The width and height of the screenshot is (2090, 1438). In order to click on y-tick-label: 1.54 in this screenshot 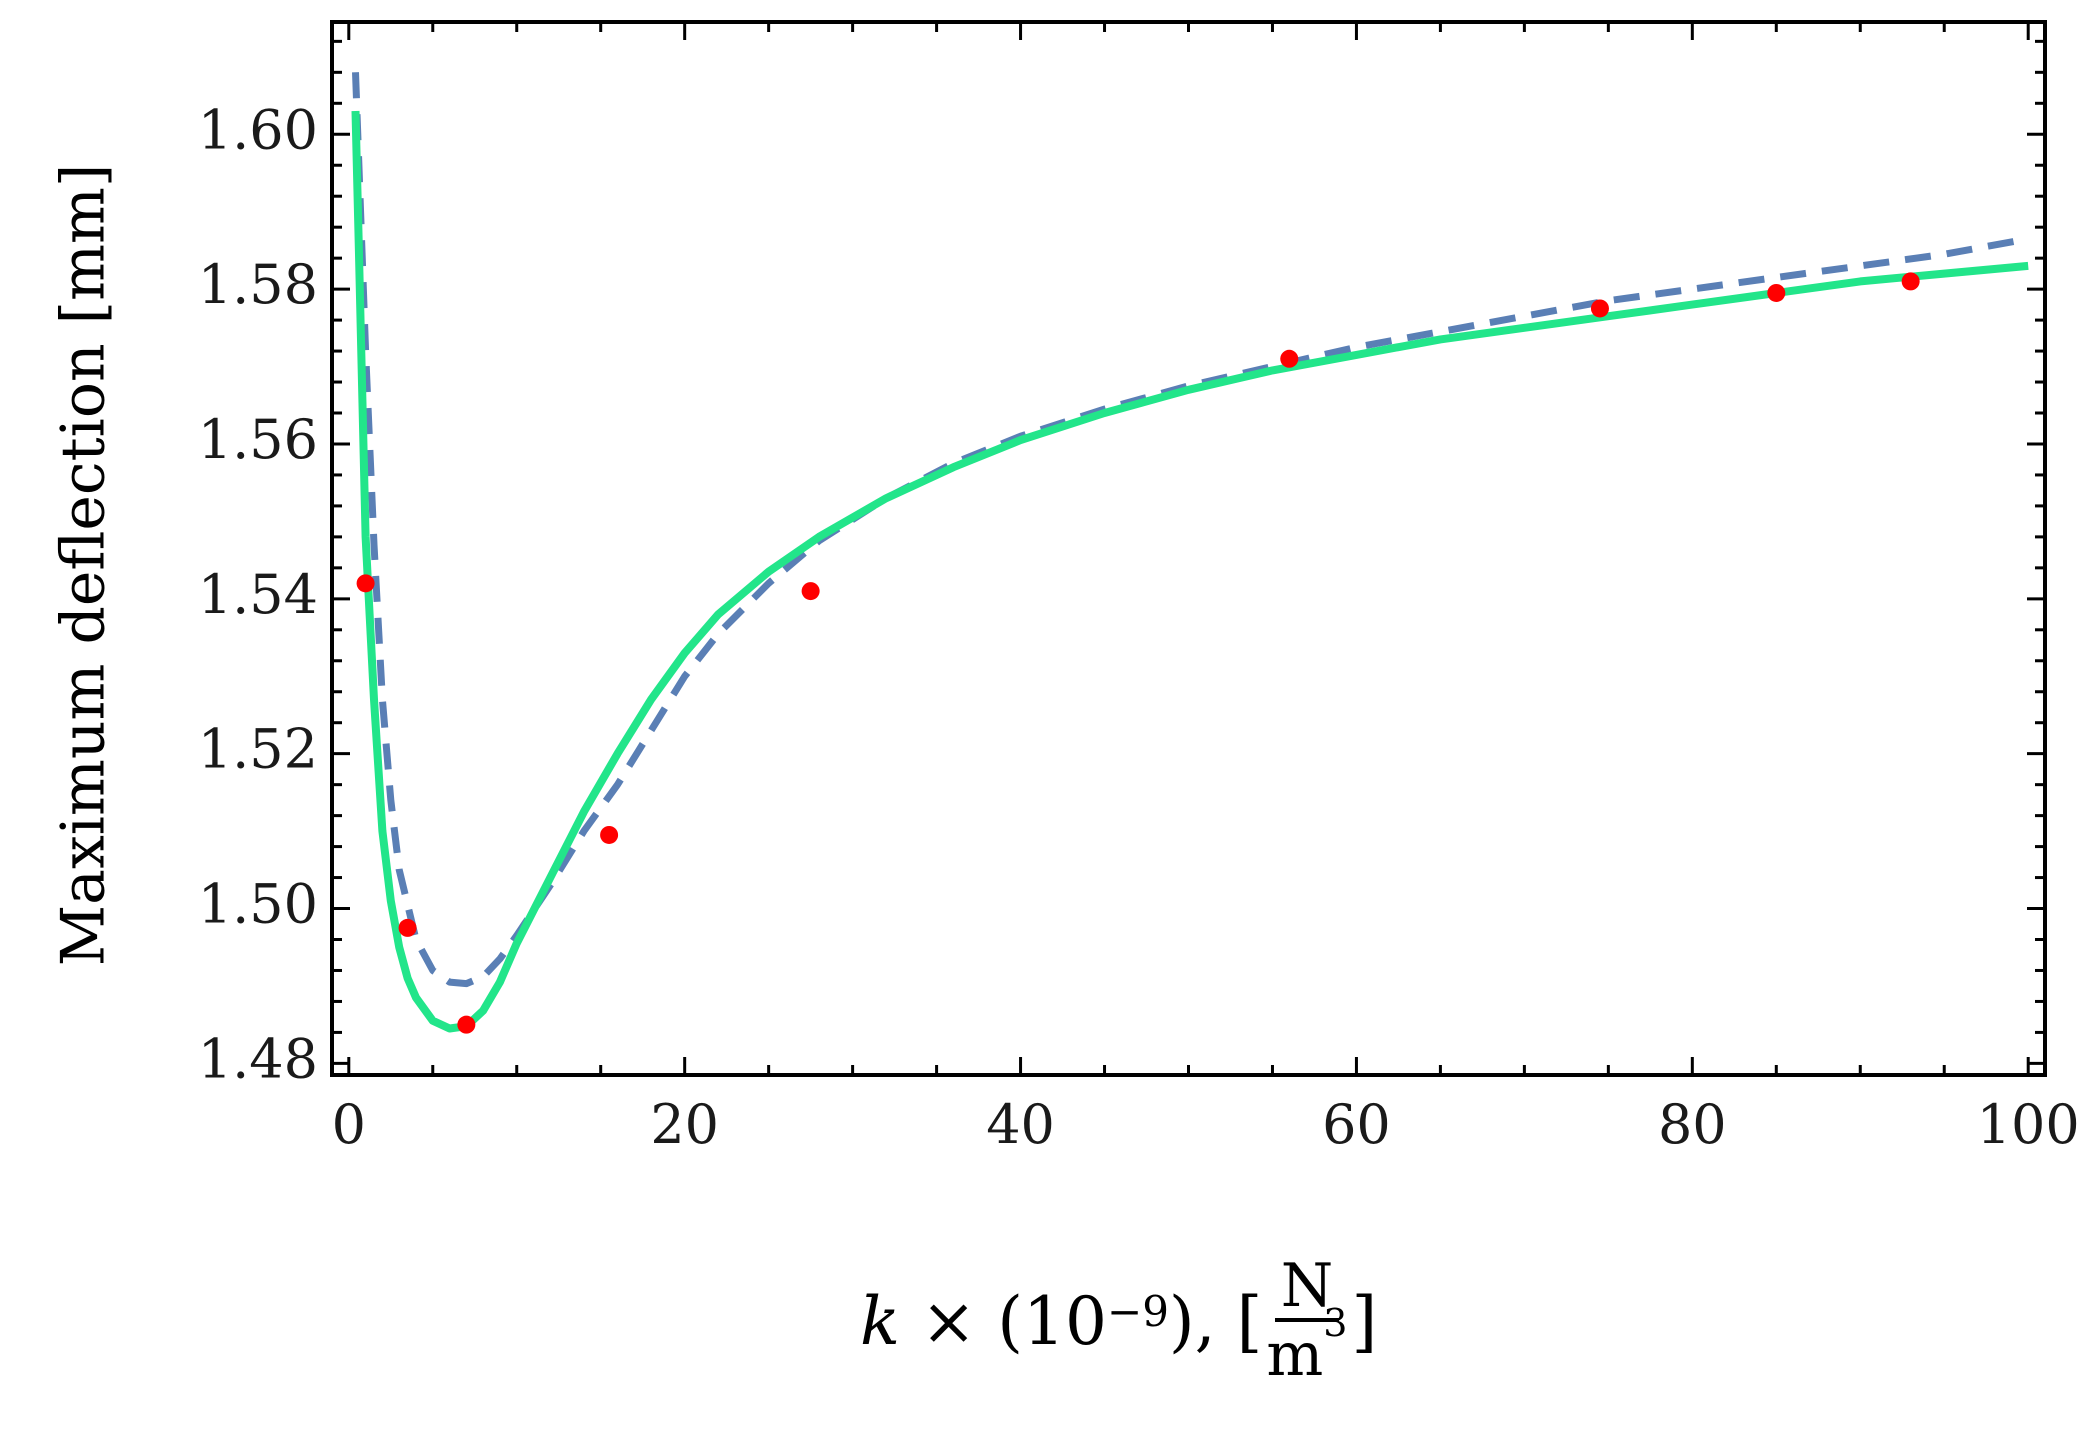, I will do `click(258, 594)`.